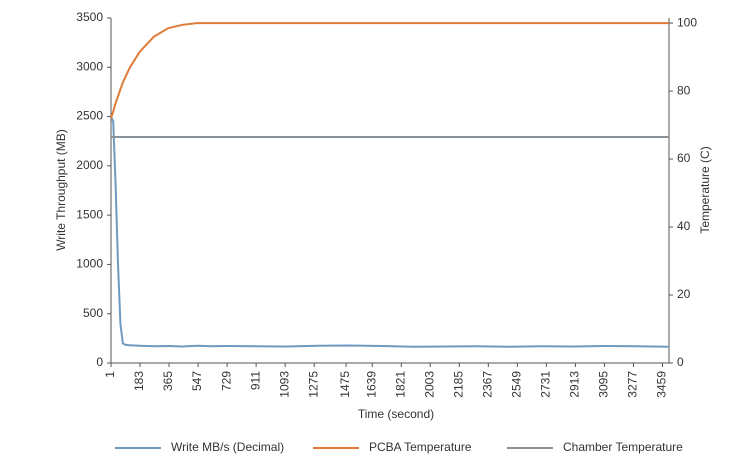 Image resolution: width=750 pixels, height=464 pixels. Describe the element at coordinates (623, 447) in the screenshot. I see `legend-label: Chamber Temperature` at that location.